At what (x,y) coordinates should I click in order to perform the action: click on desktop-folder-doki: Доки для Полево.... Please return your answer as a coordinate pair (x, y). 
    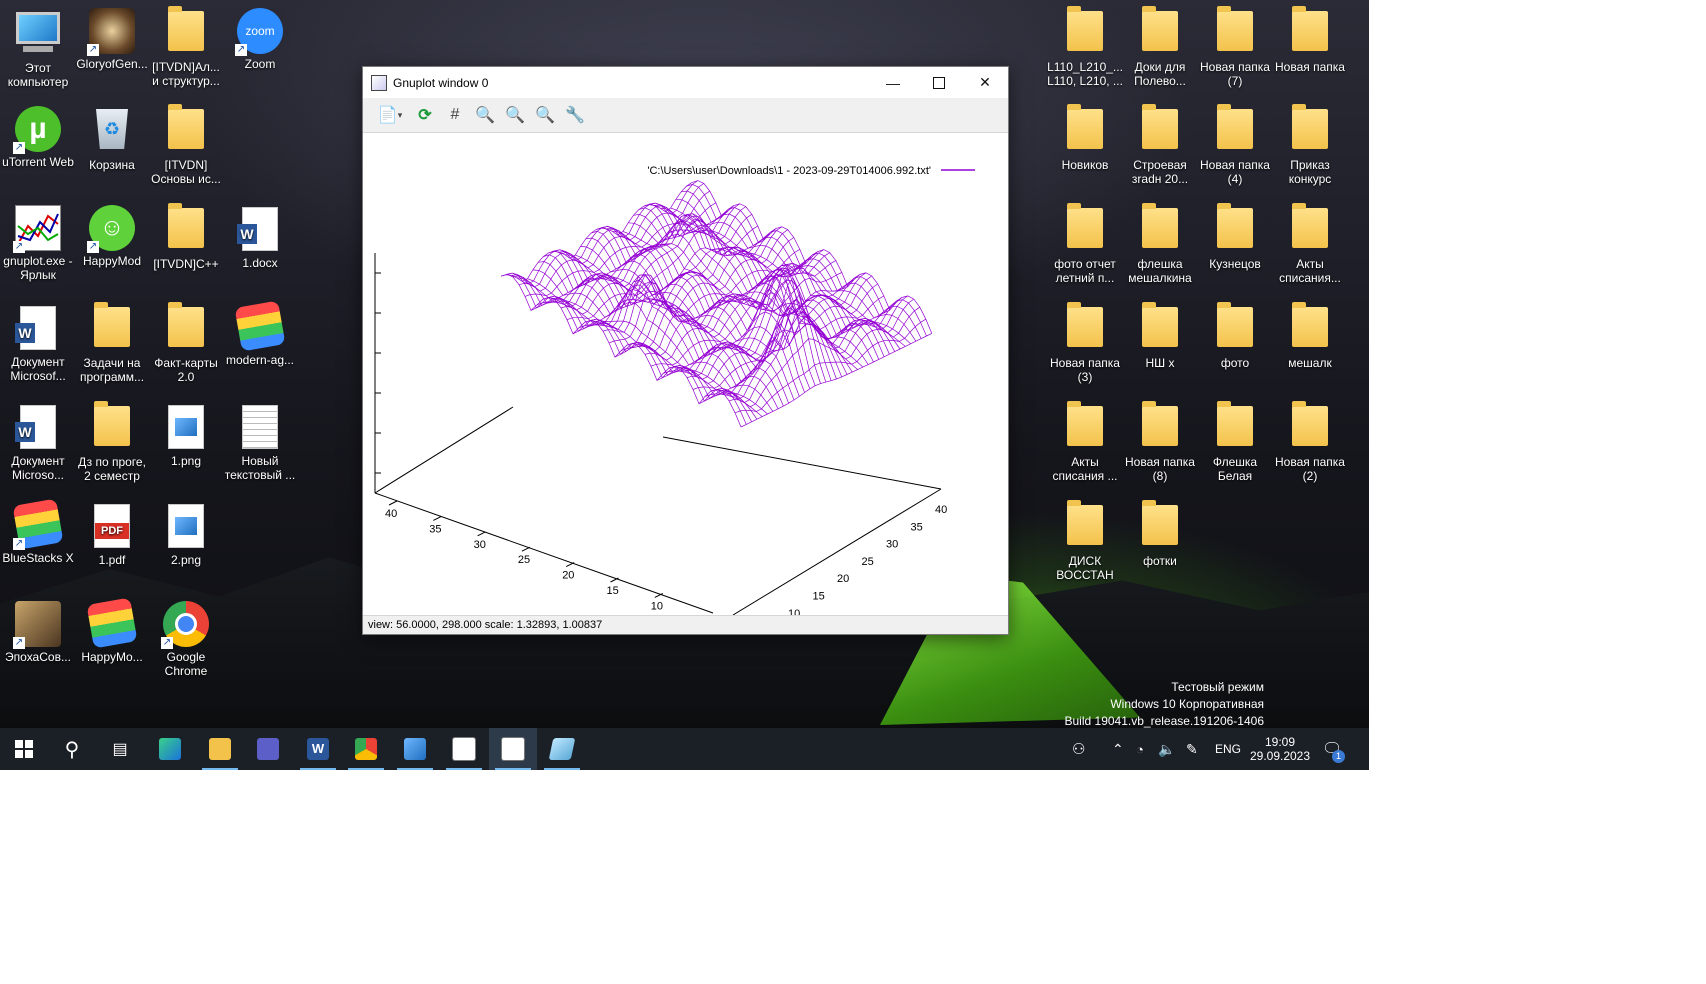
    Looking at the image, I should click on (1160, 47).